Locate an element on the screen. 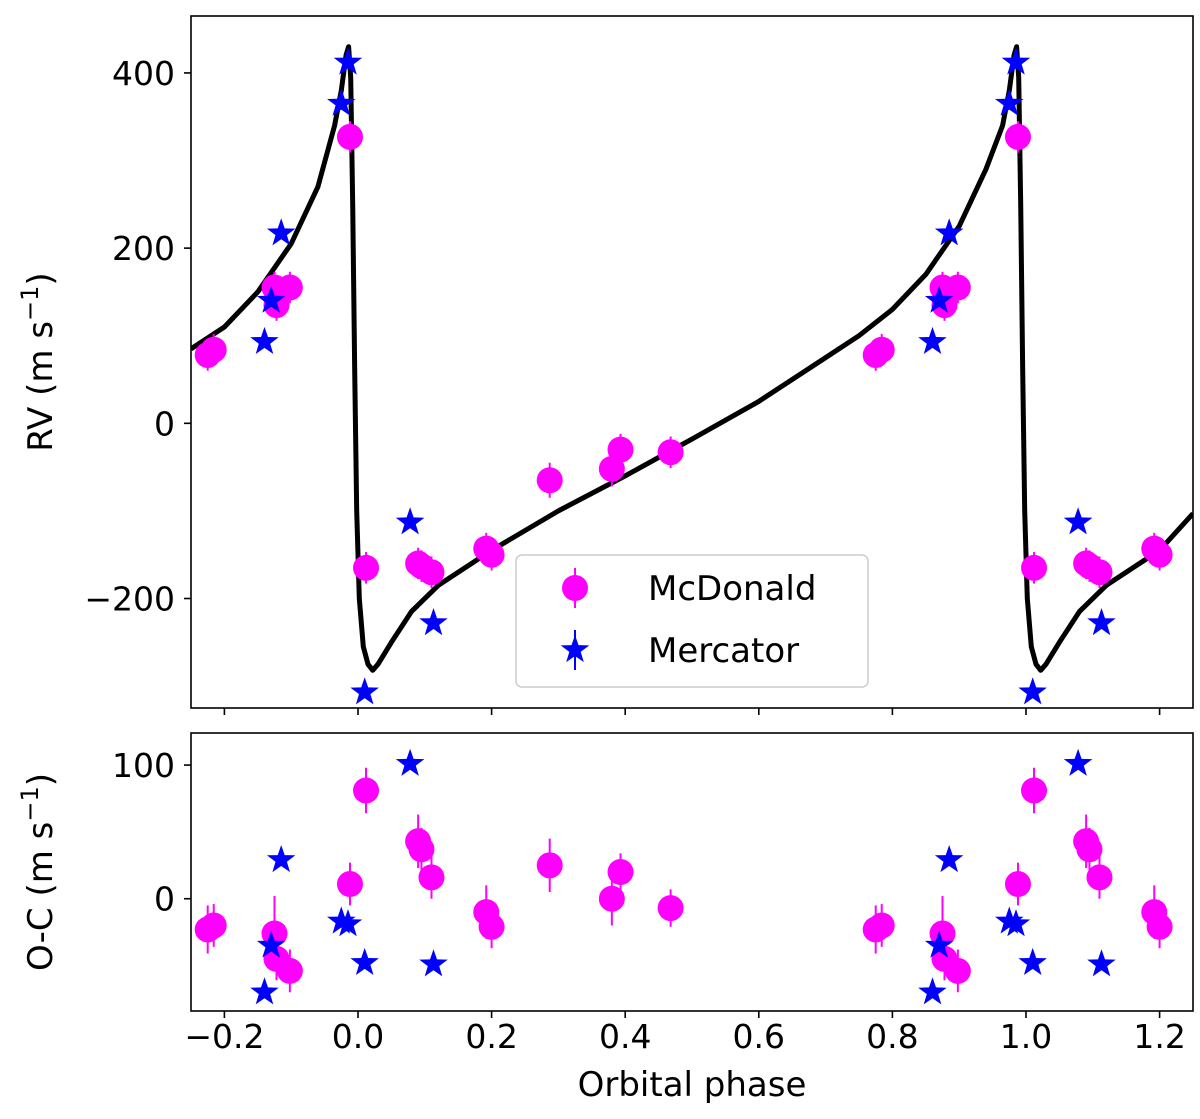  rv-y-tick-label: −200 is located at coordinates (129, 599).